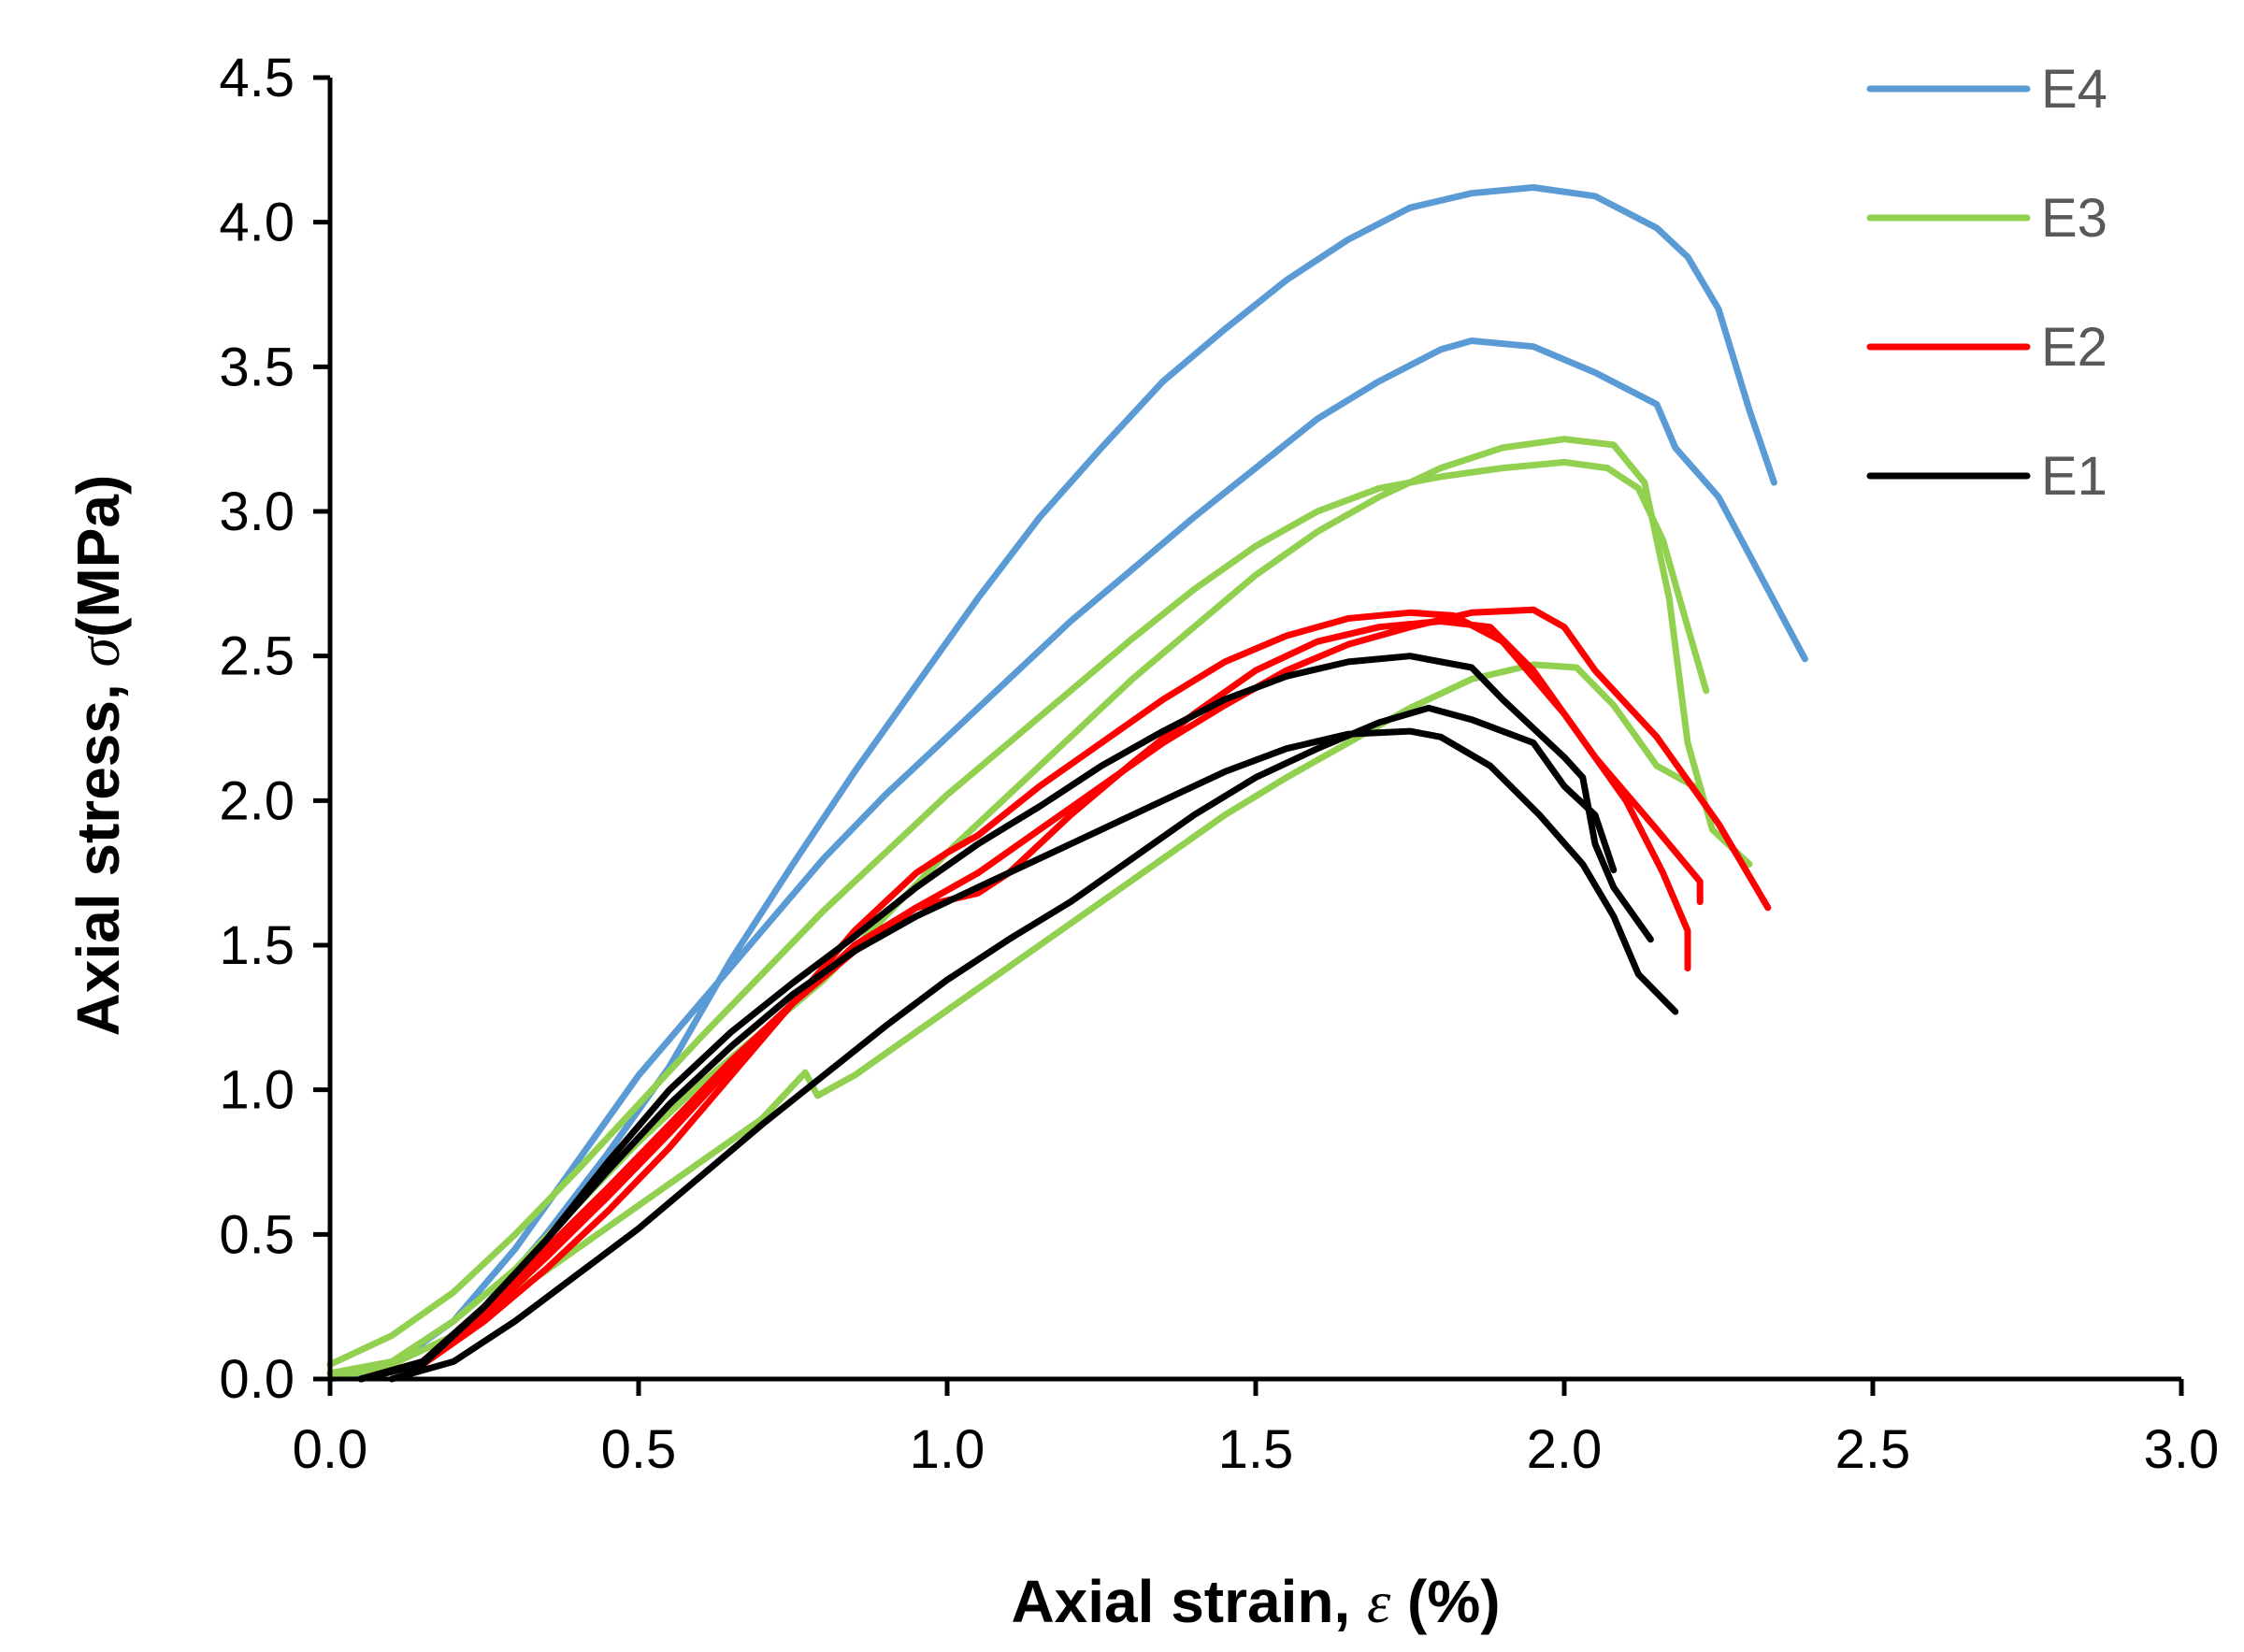 The image size is (2244, 1652). I want to click on y-tick-label: 0.0, so click(257, 1379).